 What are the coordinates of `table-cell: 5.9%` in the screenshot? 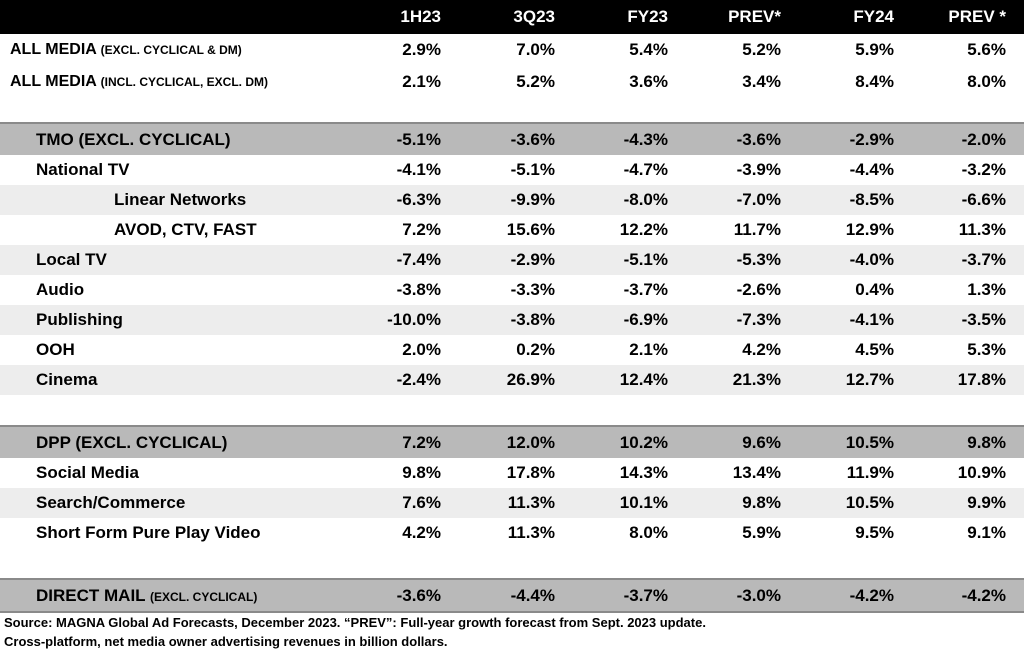 It's located at (855, 50).